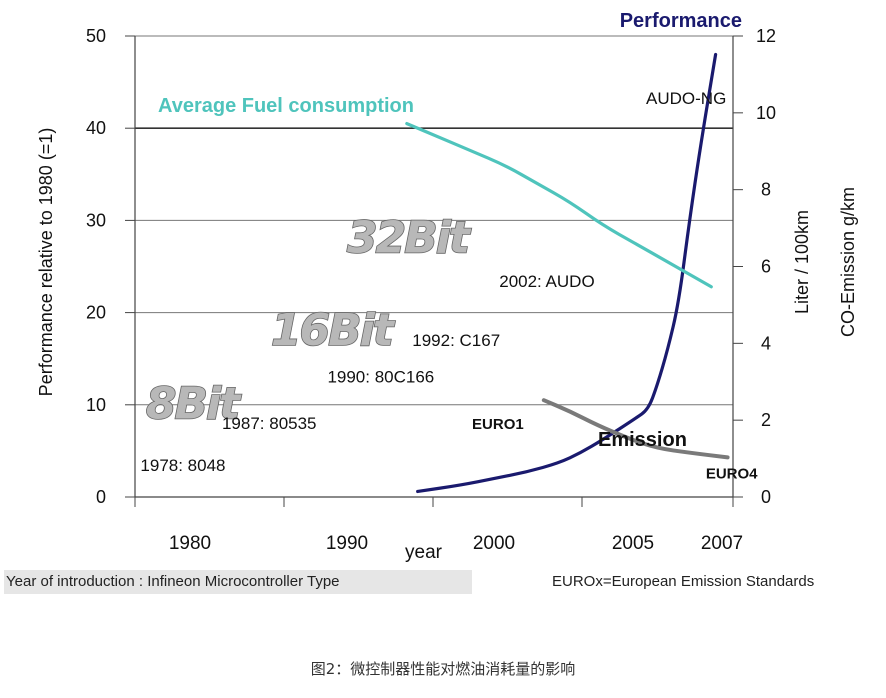  What do you see at coordinates (802, 262) in the screenshot?
I see `y-axis-label-right-1: Liter / 100km` at bounding box center [802, 262].